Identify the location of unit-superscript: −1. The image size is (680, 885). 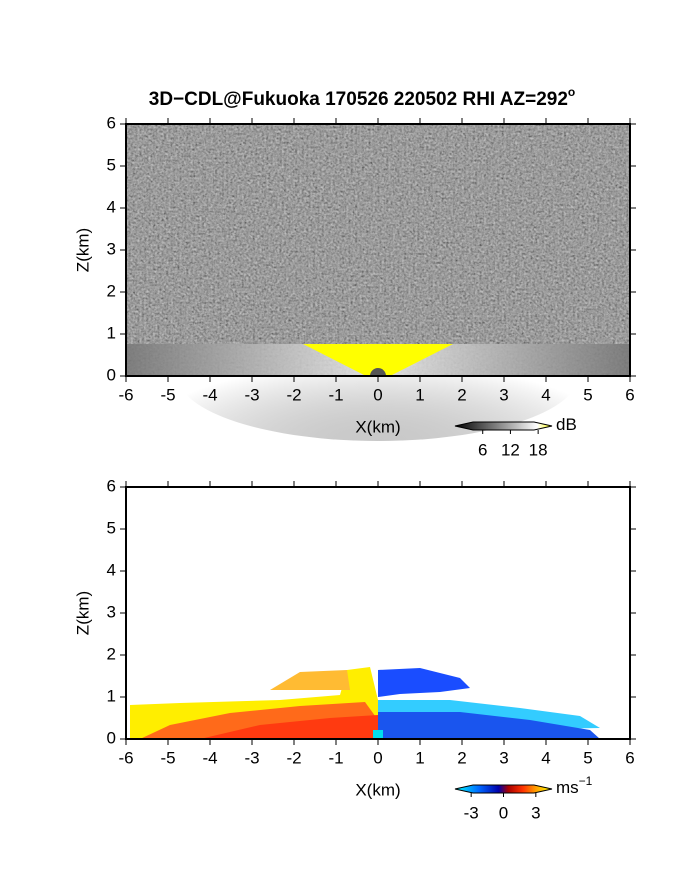
(586, 781).